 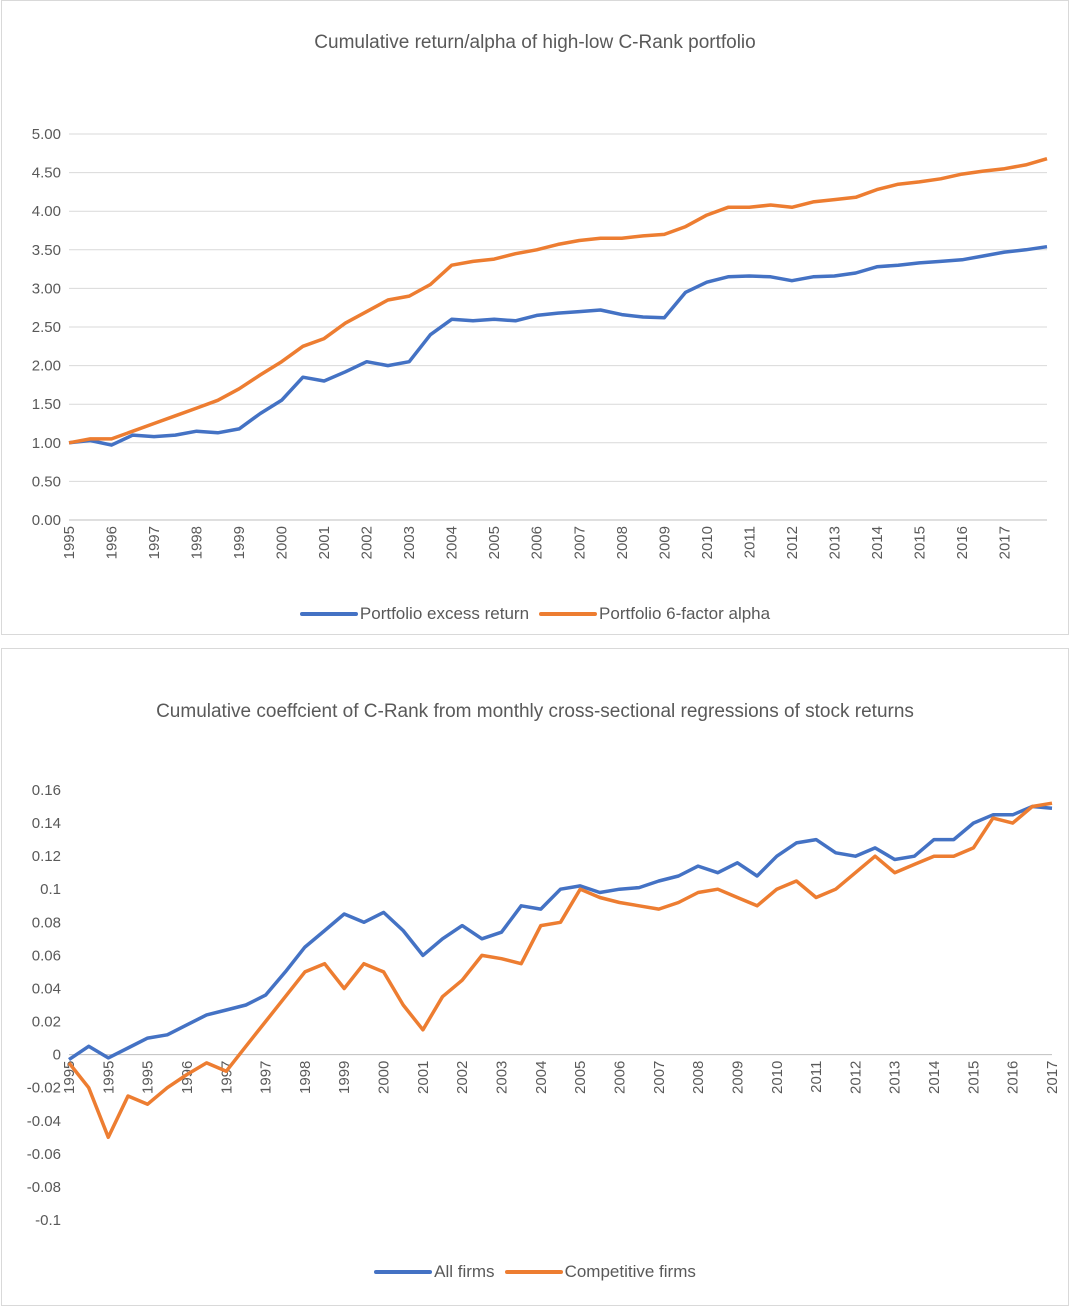 What do you see at coordinates (46, 922) in the screenshot?
I see `y-tick-label: 0.08` at bounding box center [46, 922].